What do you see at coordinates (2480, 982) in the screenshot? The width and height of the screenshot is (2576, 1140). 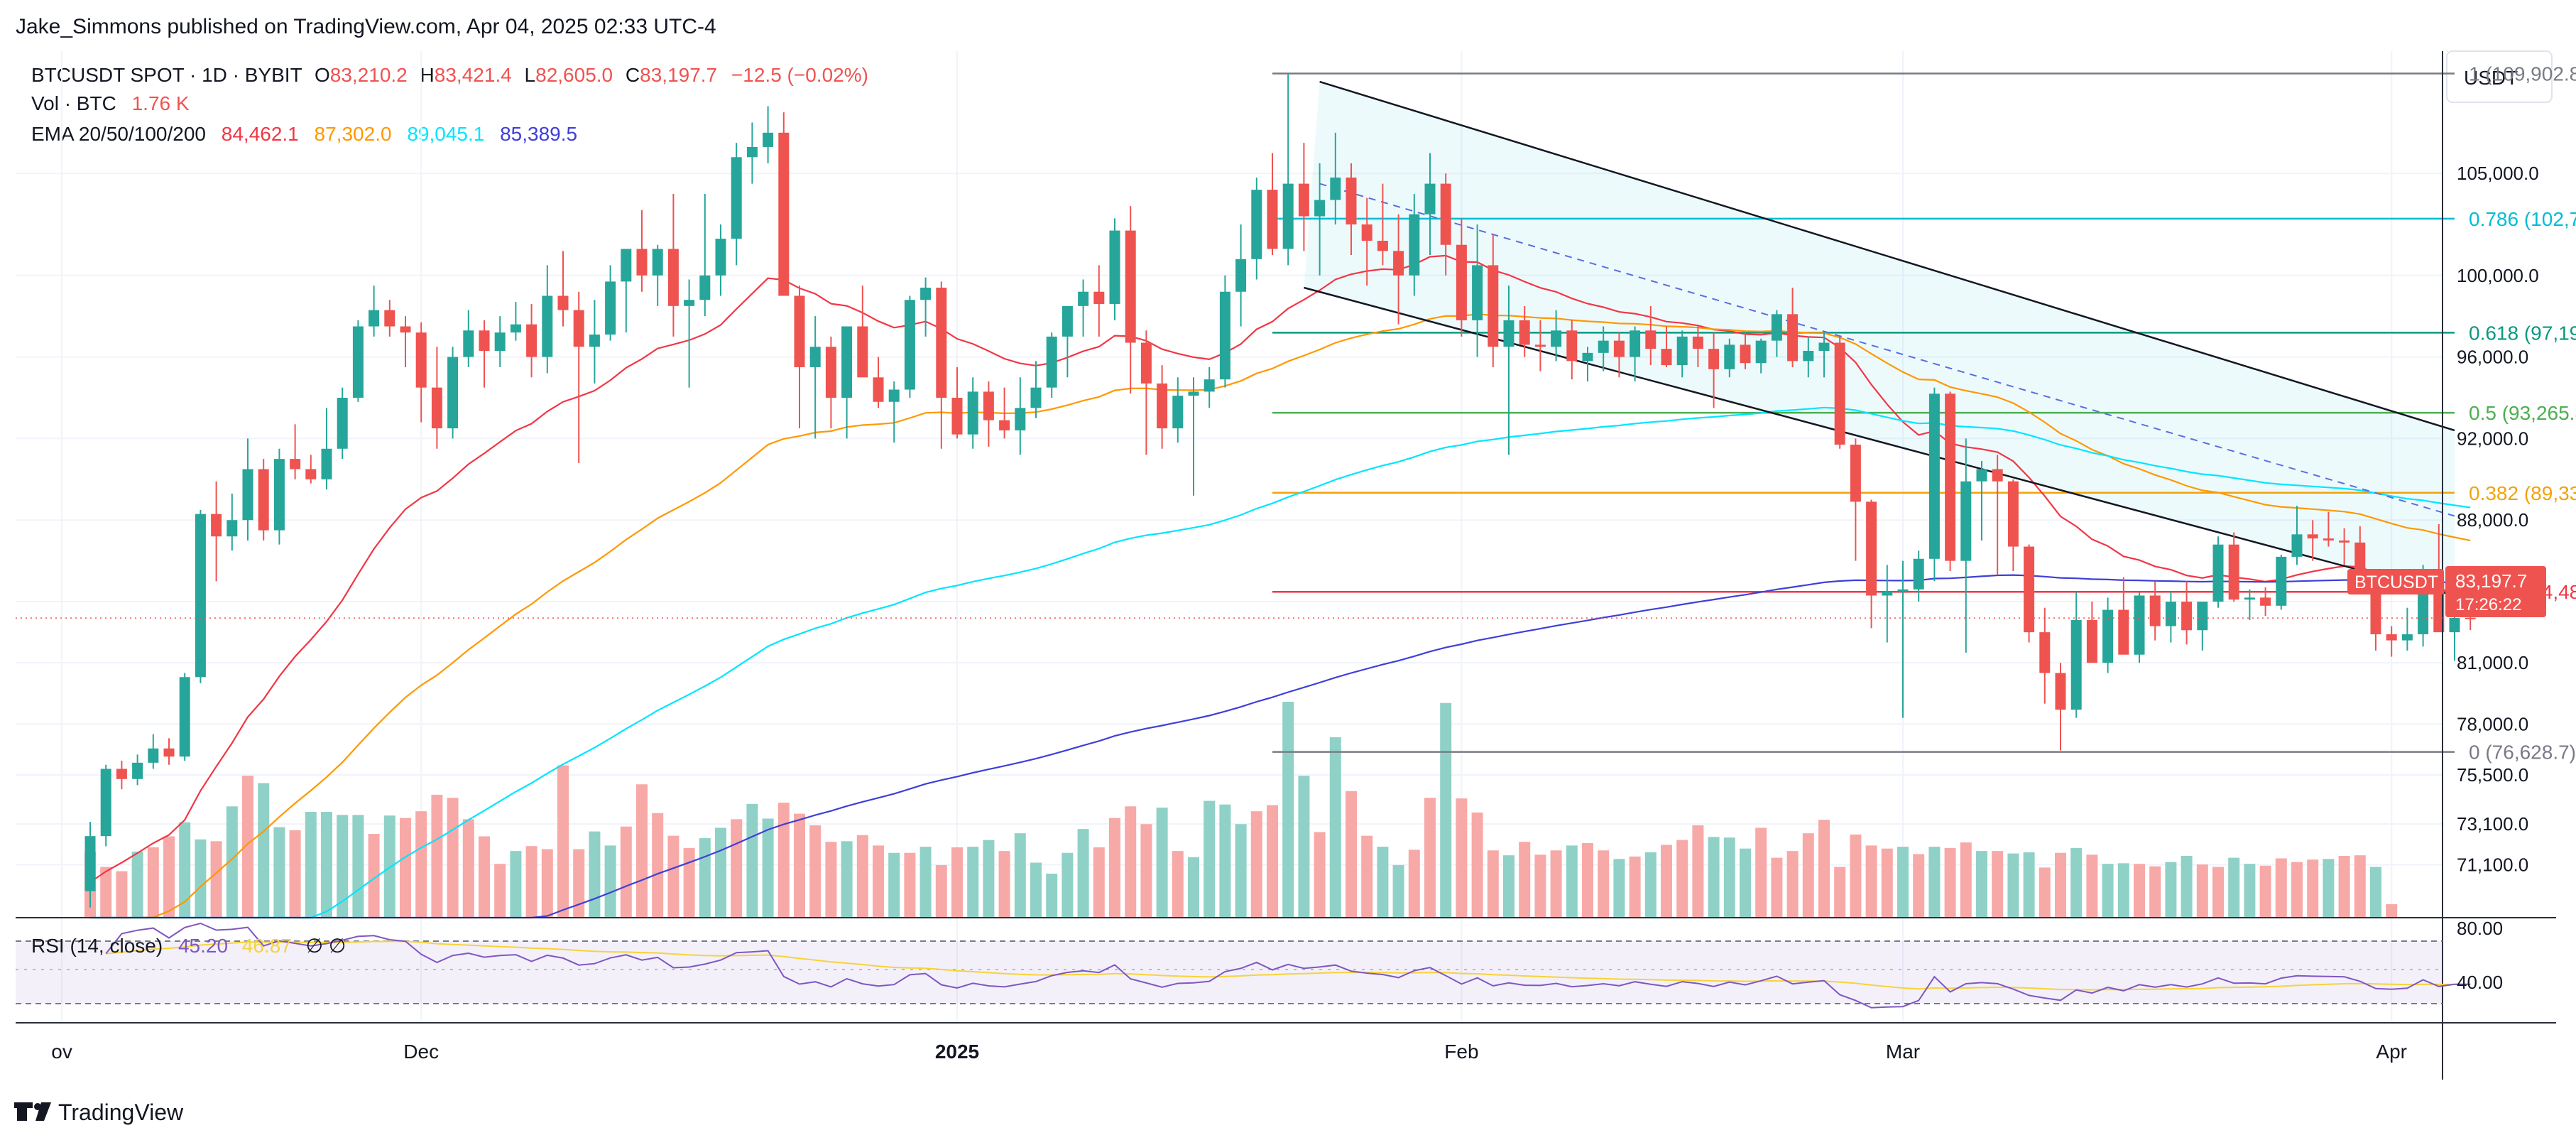 I see `rsi-scale-40: 40.00` at bounding box center [2480, 982].